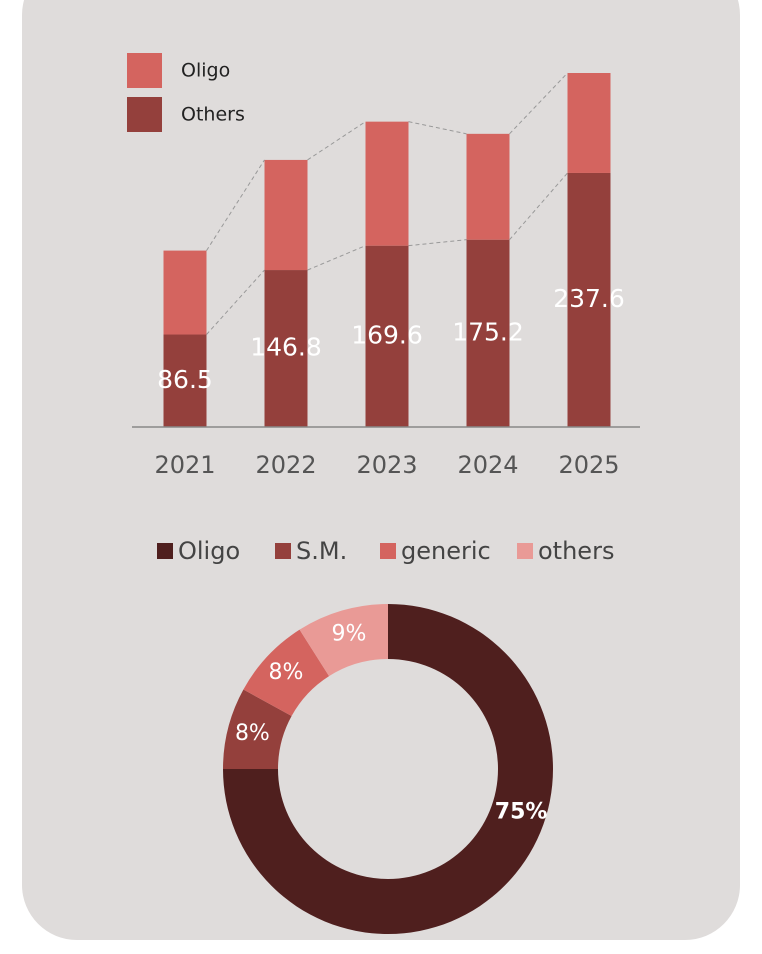 This screenshot has width=762, height=954. I want to click on value-label: 146.8, so click(286, 347).